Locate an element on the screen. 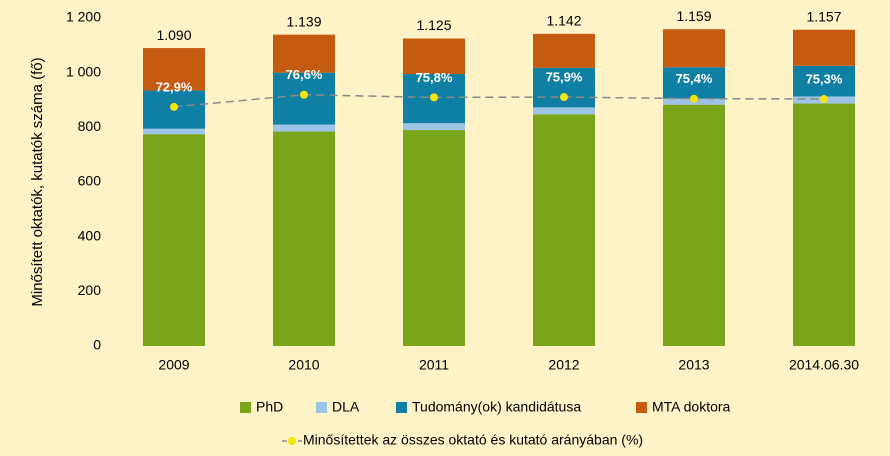 This screenshot has height=456, width=890. legend-label: DLA is located at coordinates (346, 407).